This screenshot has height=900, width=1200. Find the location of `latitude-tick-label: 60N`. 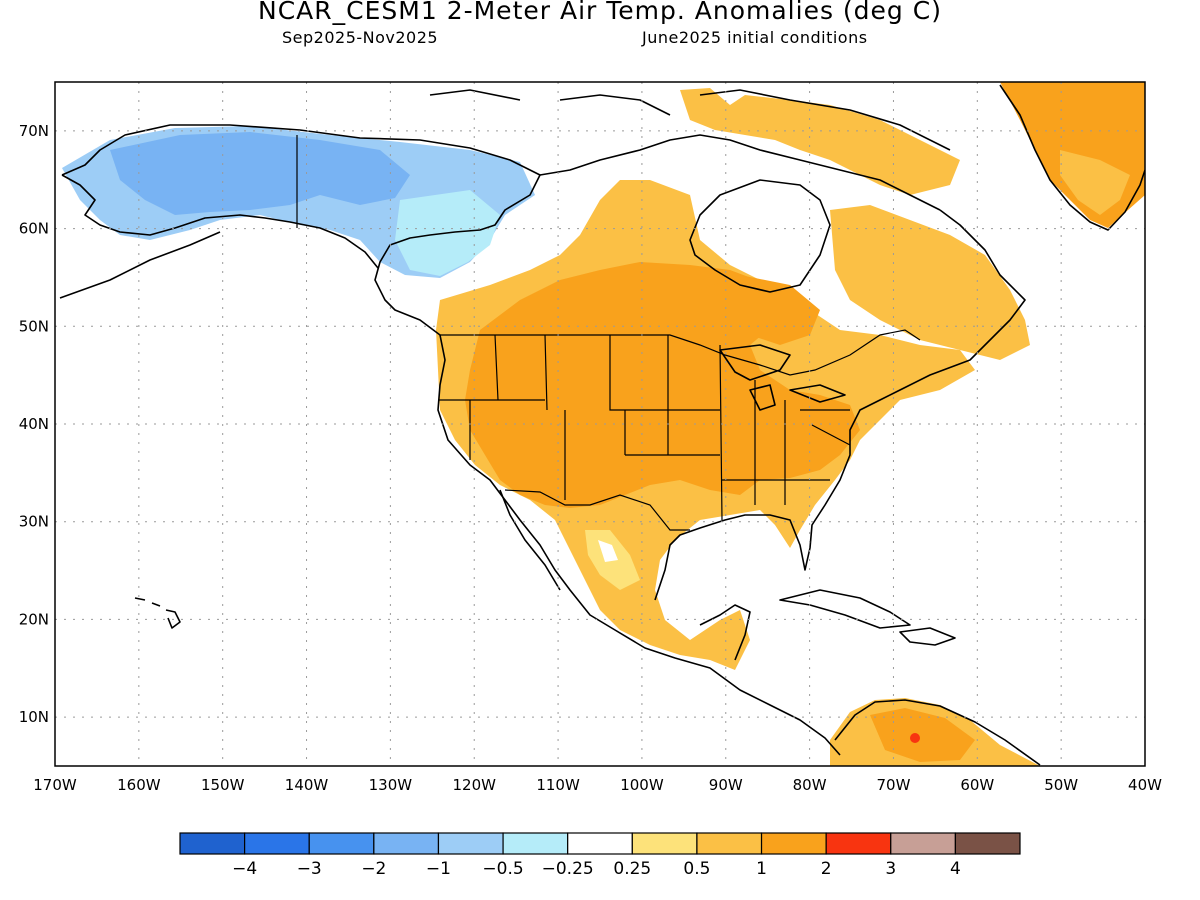

latitude-tick-label: 60N is located at coordinates (34, 229).